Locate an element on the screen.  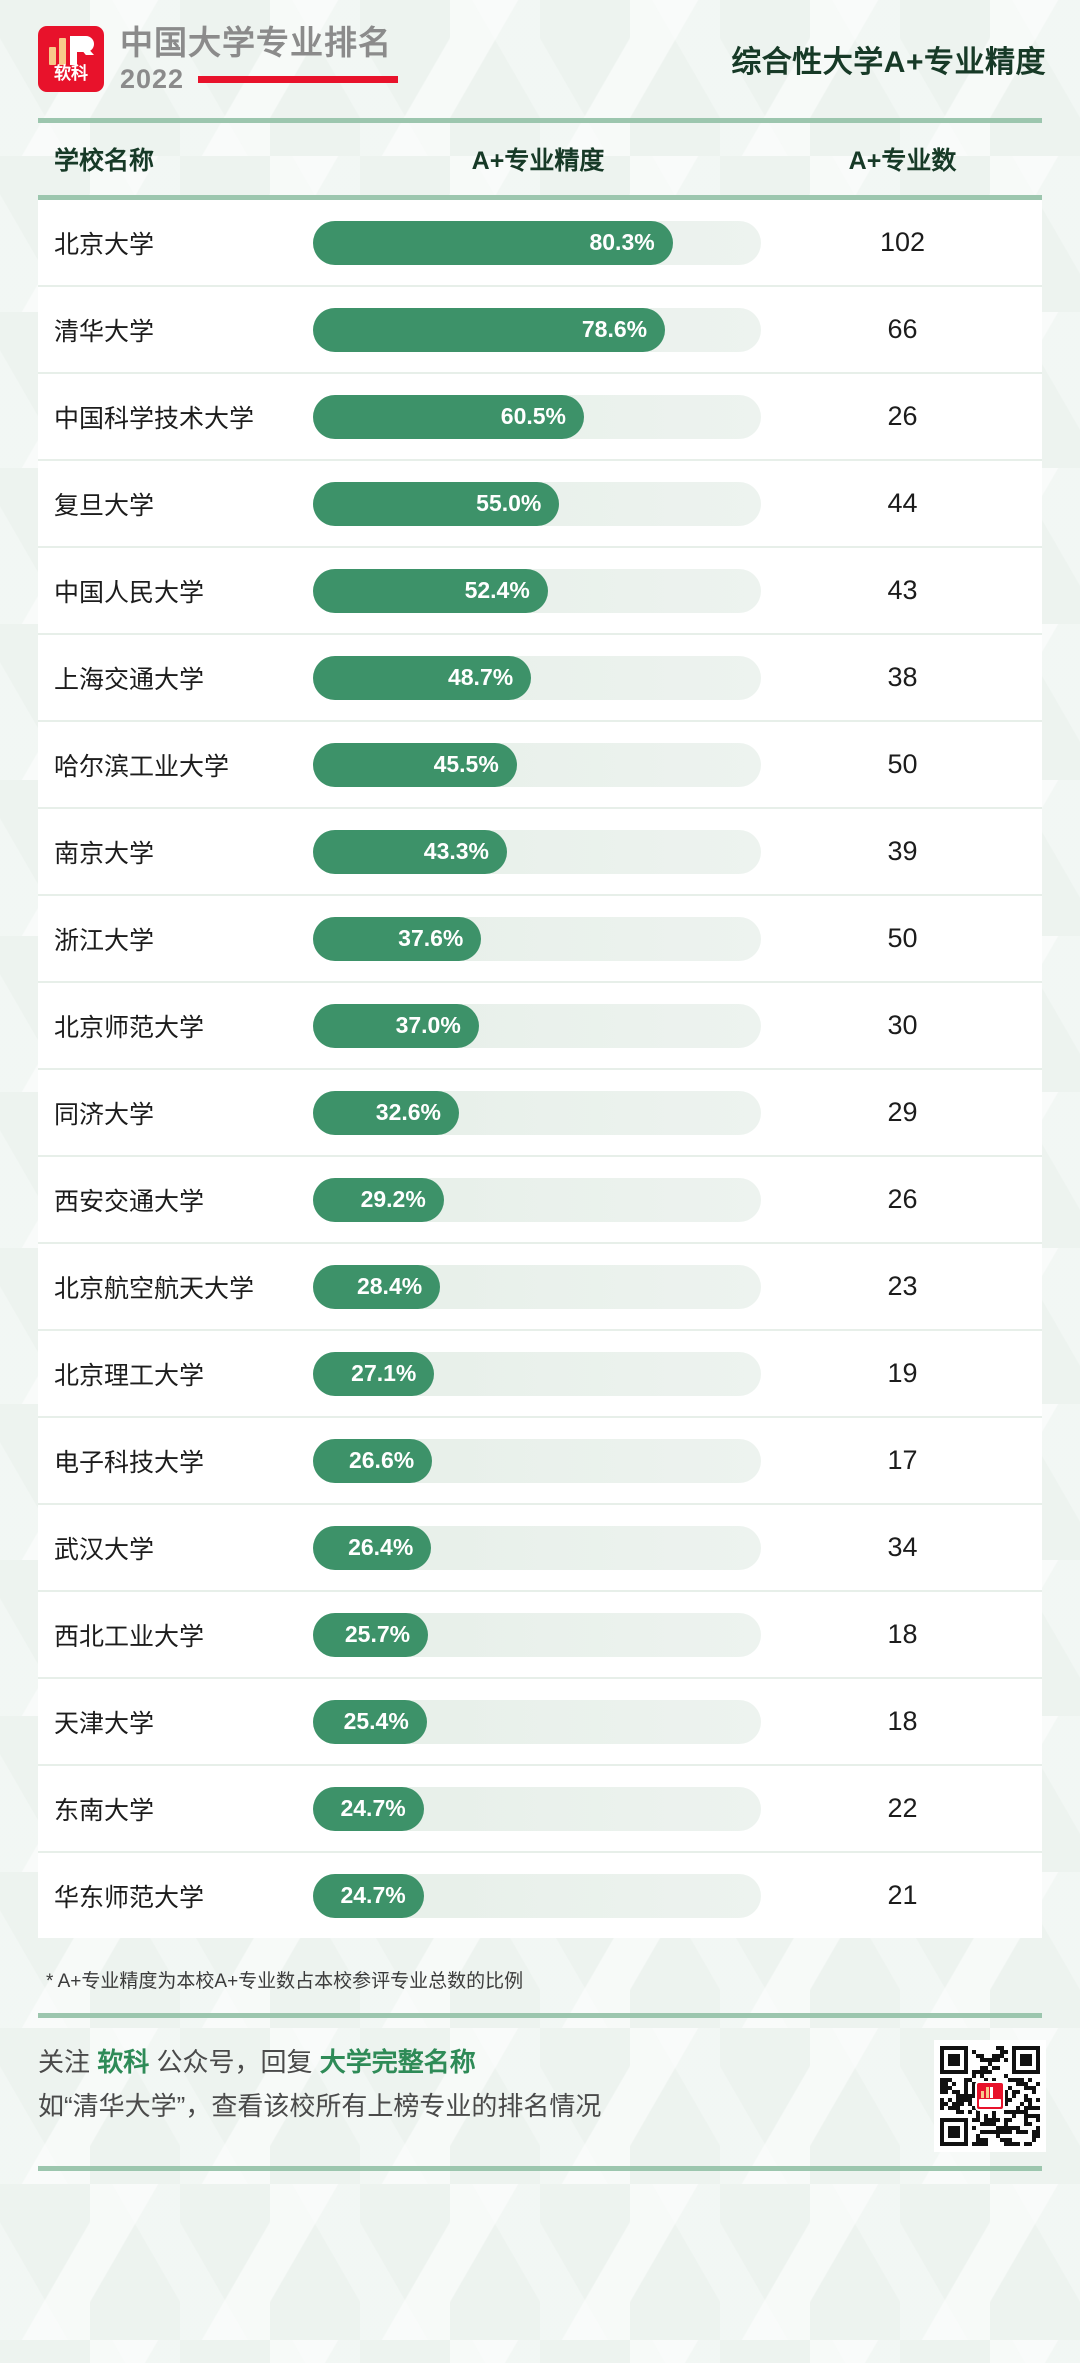
precision-bar-cell: 28.4% is located at coordinates (538, 1286).